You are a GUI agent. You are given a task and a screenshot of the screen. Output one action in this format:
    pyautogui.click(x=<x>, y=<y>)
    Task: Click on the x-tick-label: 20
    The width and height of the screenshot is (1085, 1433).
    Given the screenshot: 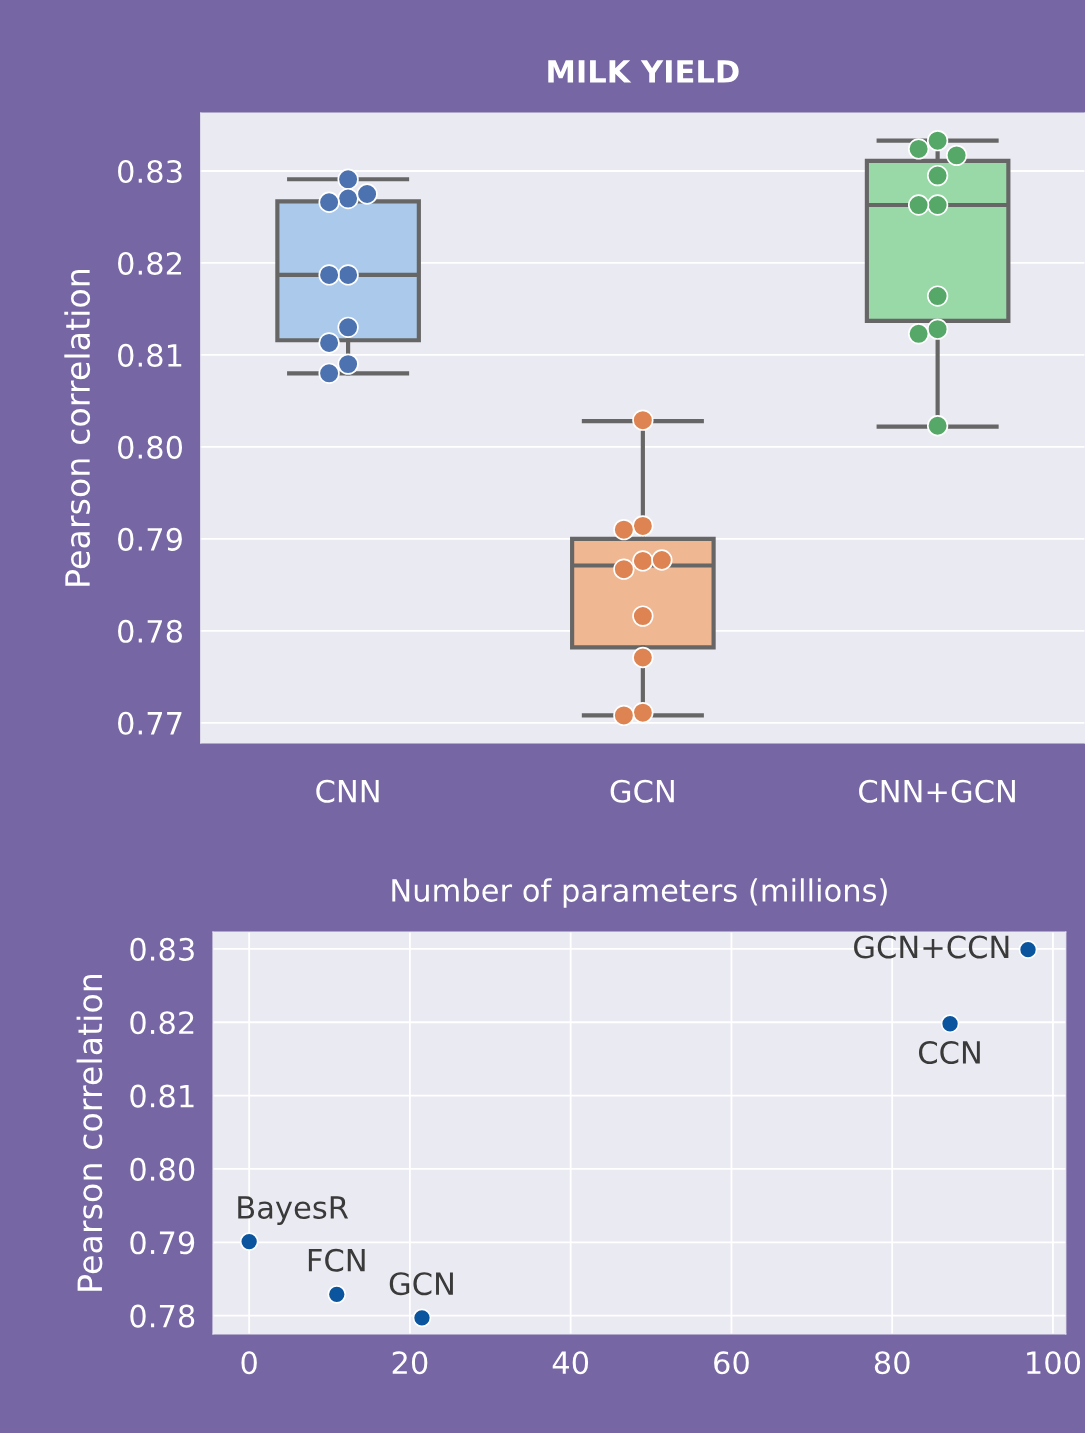 What is the action you would take?
    pyautogui.click(x=410, y=1363)
    